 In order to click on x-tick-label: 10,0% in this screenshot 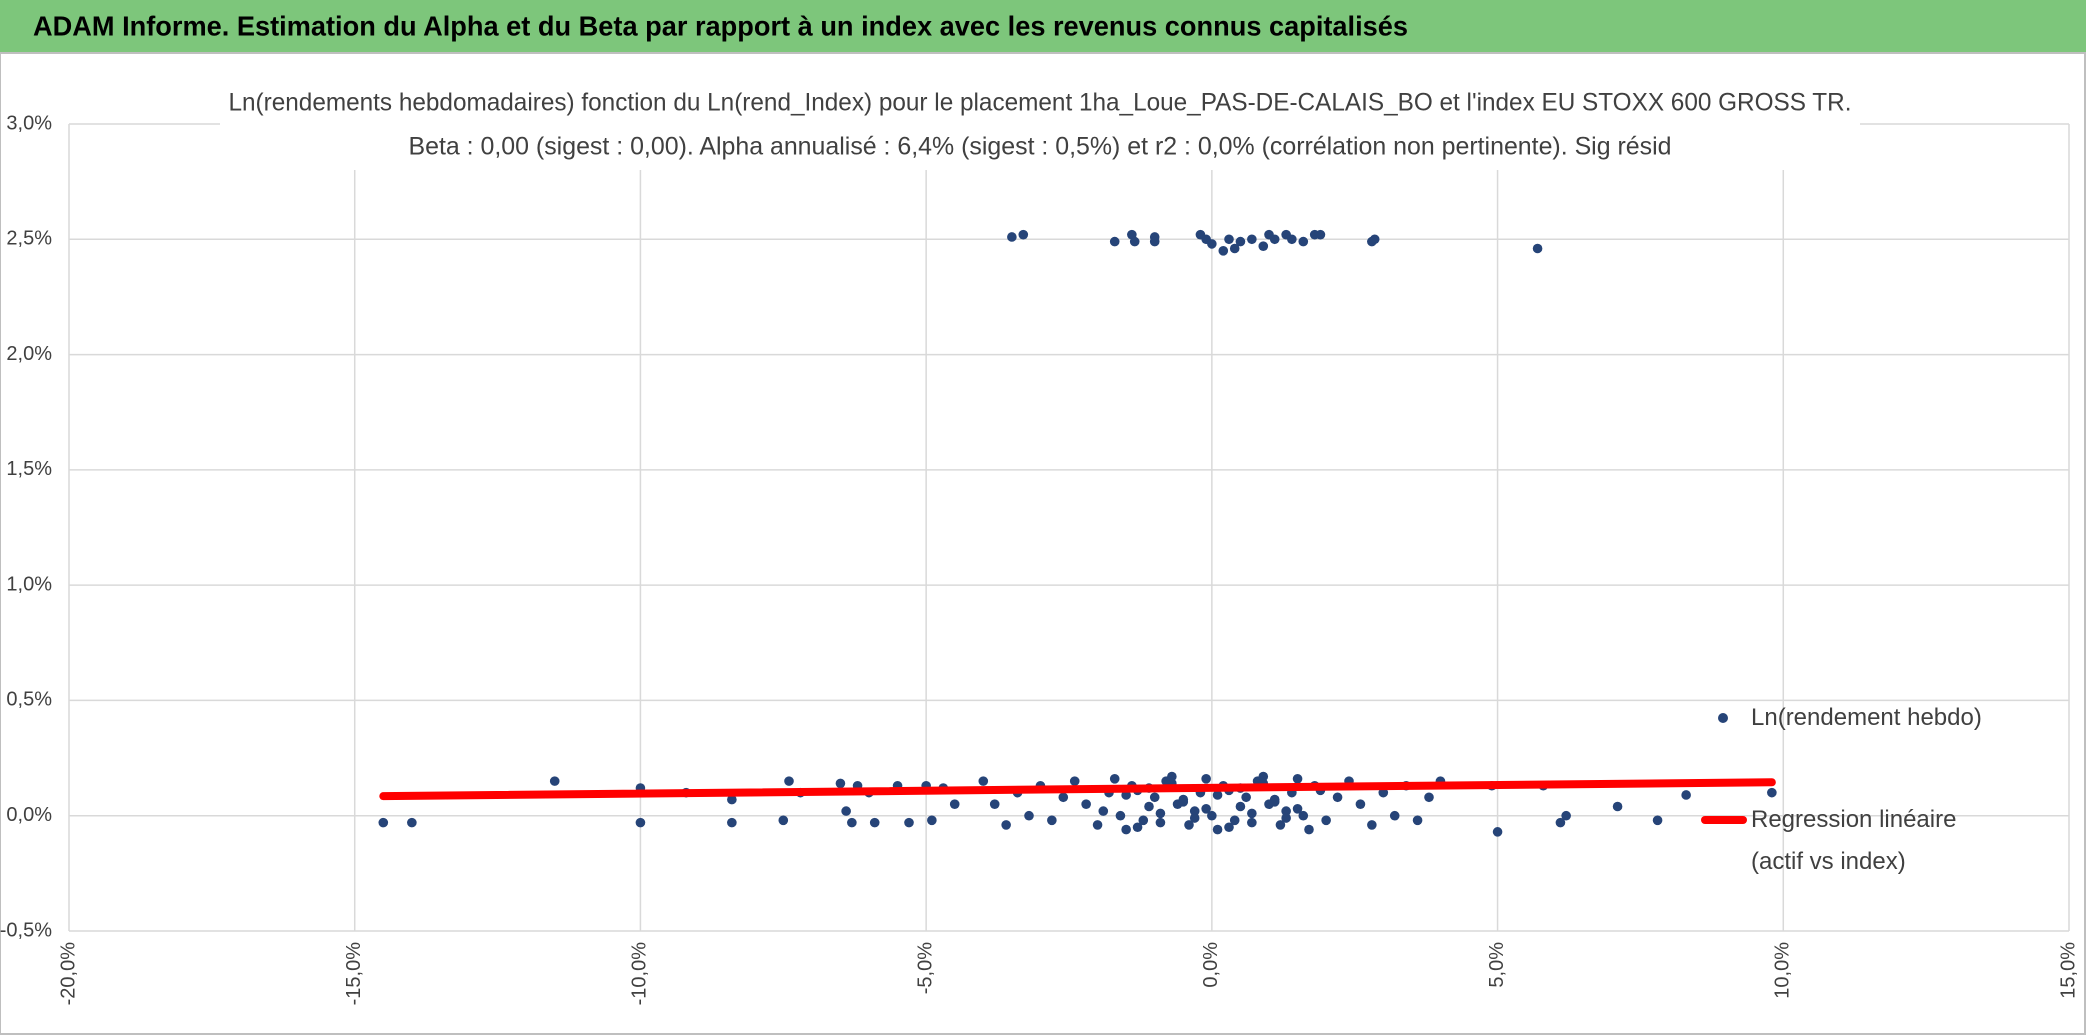, I will do `click(1783, 970)`.